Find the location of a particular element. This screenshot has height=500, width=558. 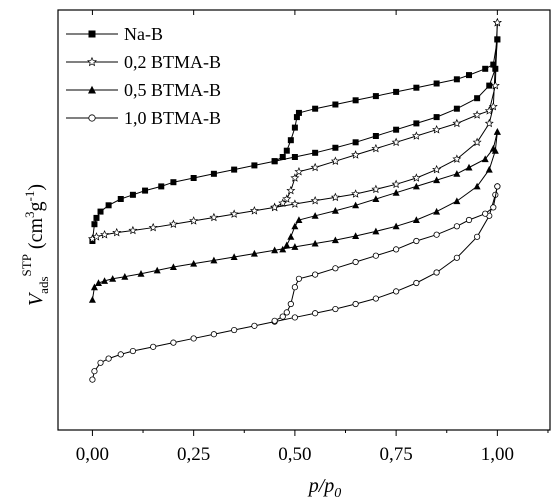

y-axis-title-unit-sup2: -1 is located at coordinates (29, 196).